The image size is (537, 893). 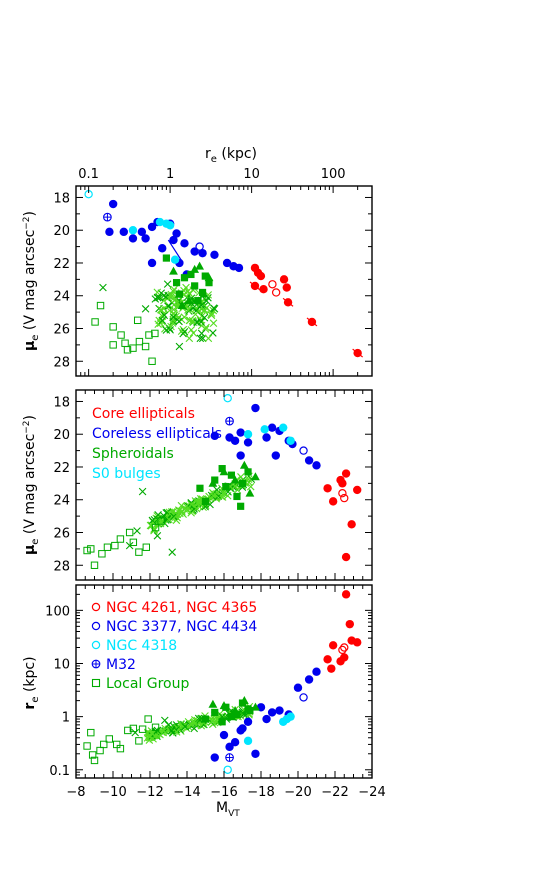 What do you see at coordinates (181, 627) in the screenshot?
I see `legend-label: NGC 3377, NGC 4434` at bounding box center [181, 627].